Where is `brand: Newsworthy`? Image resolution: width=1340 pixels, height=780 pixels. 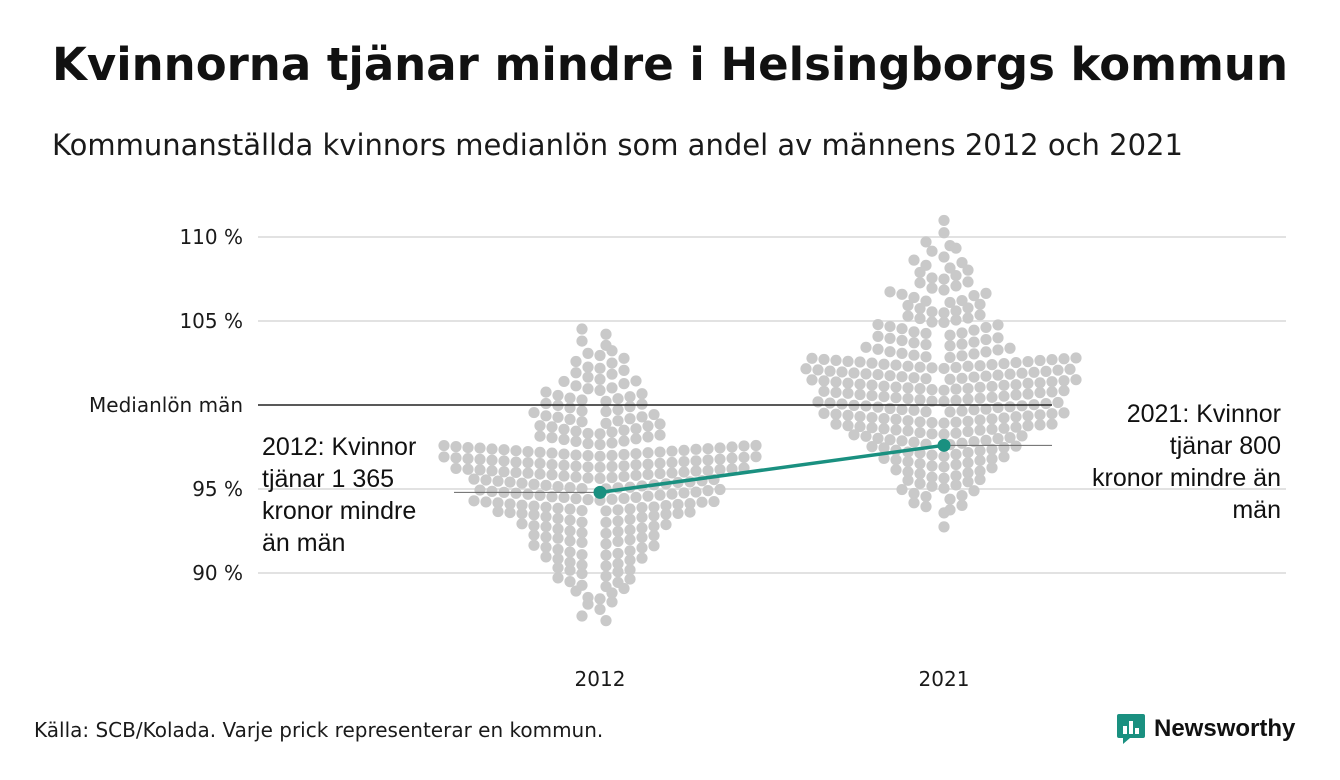 brand: Newsworthy is located at coordinates (1205, 729).